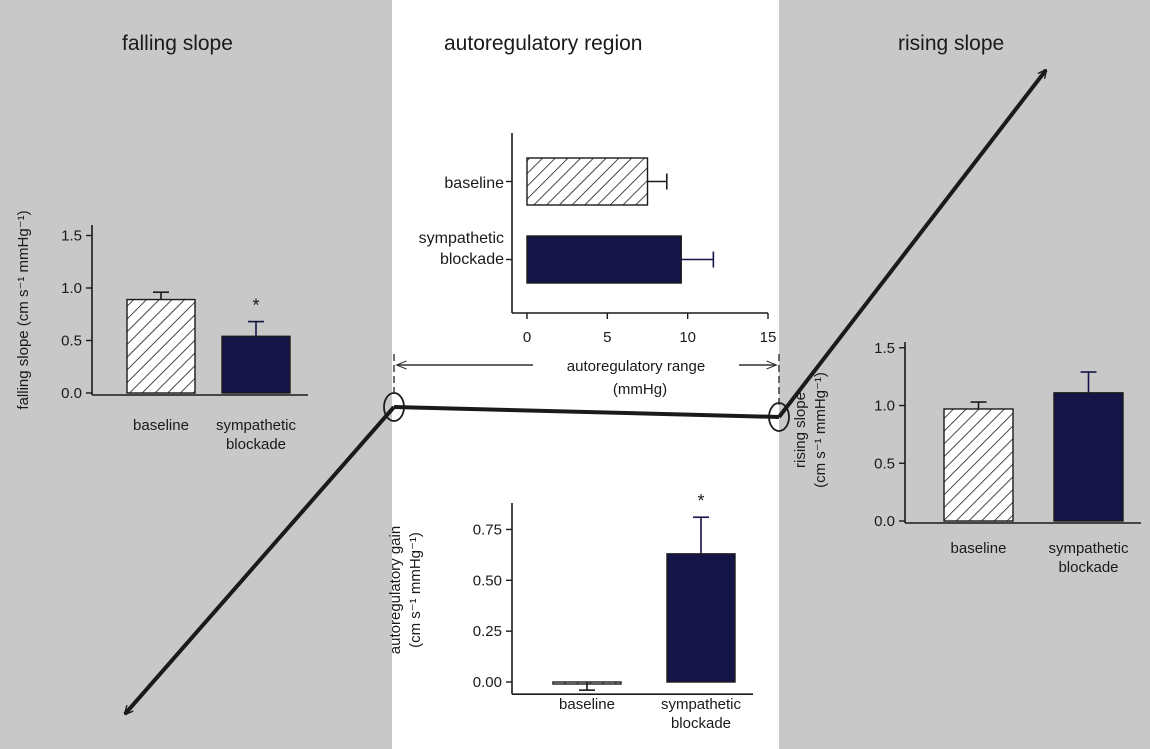 Image resolution: width=1150 pixels, height=749 pixels. Describe the element at coordinates (810, 430) in the screenshot. I see `rising-y-label: rising slope (cm s⁻¹ mmHg⁻¹)` at that location.